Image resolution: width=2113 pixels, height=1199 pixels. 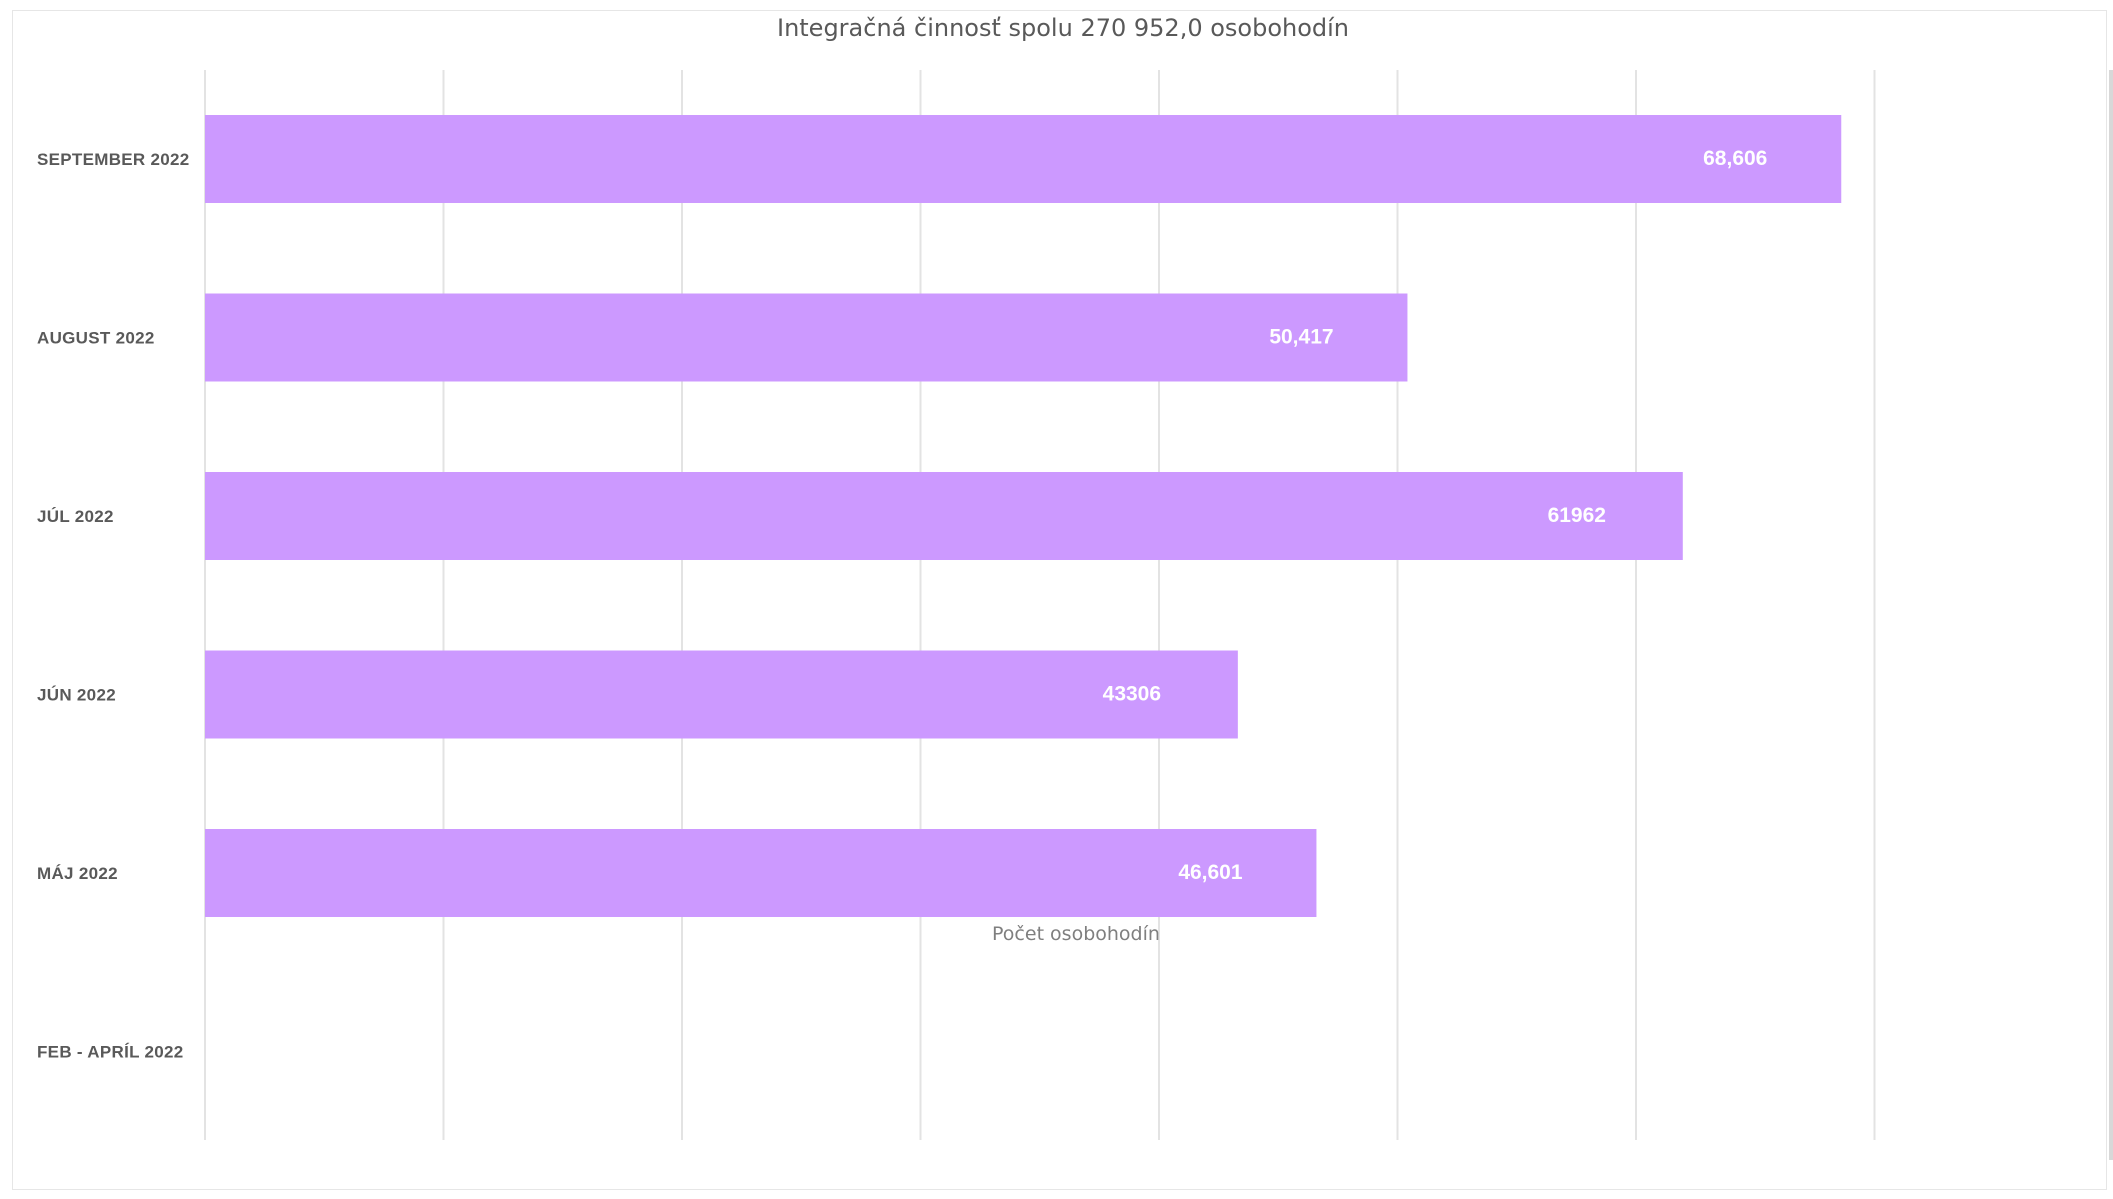 I want to click on data-label: 43306, so click(x=1132, y=694).